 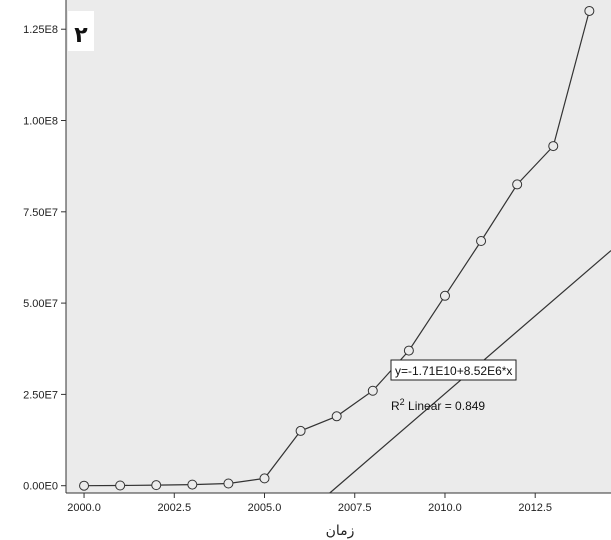 What do you see at coordinates (395, 406) in the screenshot?
I see `r-squared-base: R` at bounding box center [395, 406].